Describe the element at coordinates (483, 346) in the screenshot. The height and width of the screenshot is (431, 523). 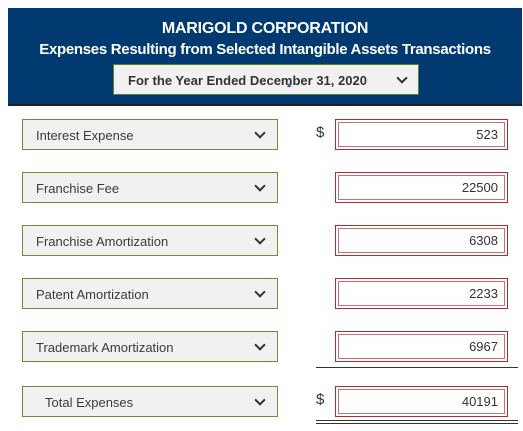
I see `amount-value: 6967` at that location.